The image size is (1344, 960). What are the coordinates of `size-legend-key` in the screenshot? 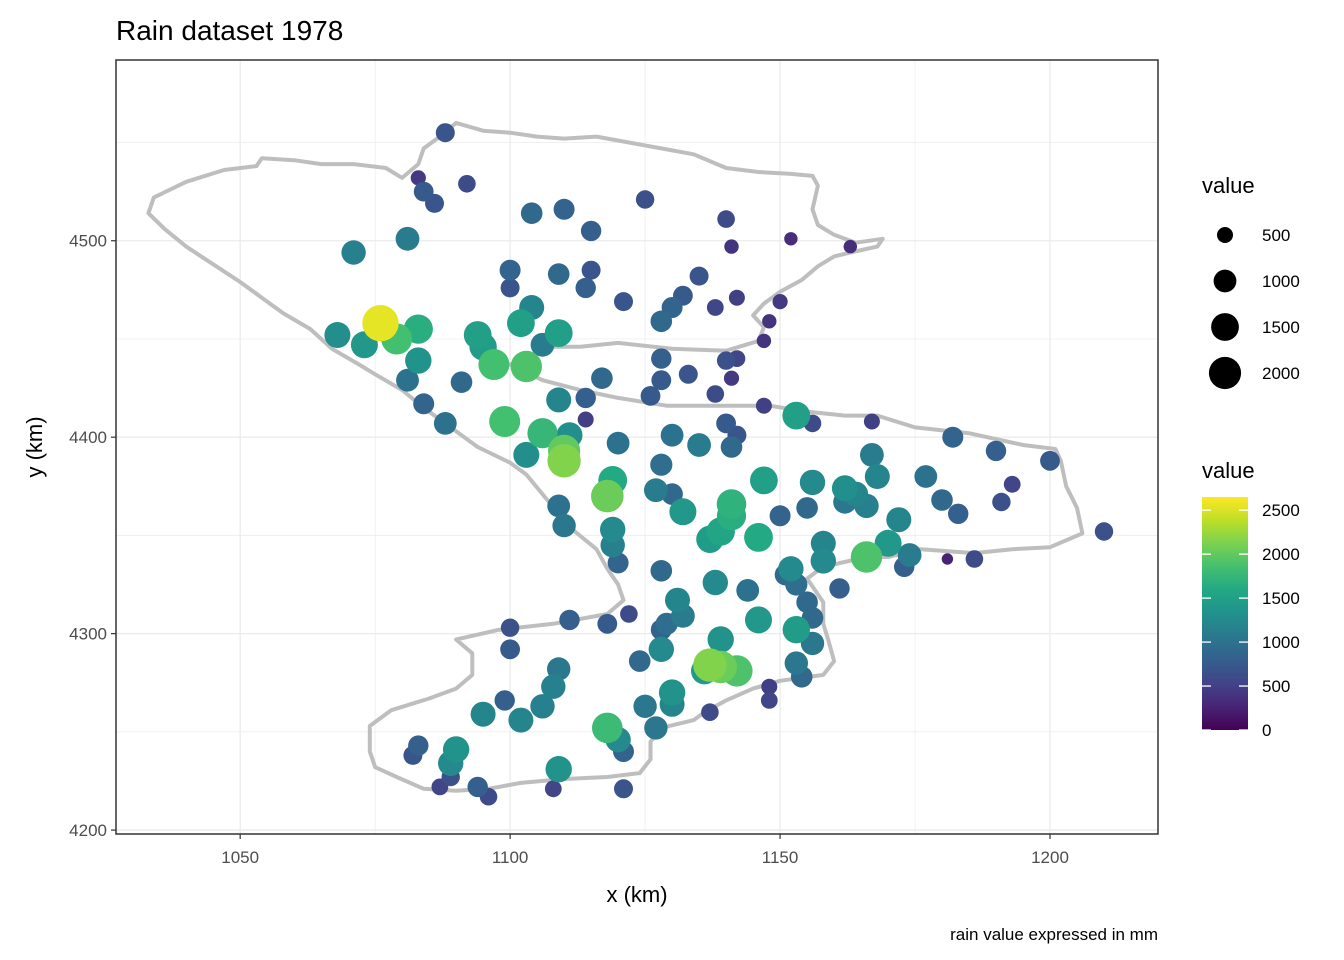 It's located at (1225, 327).